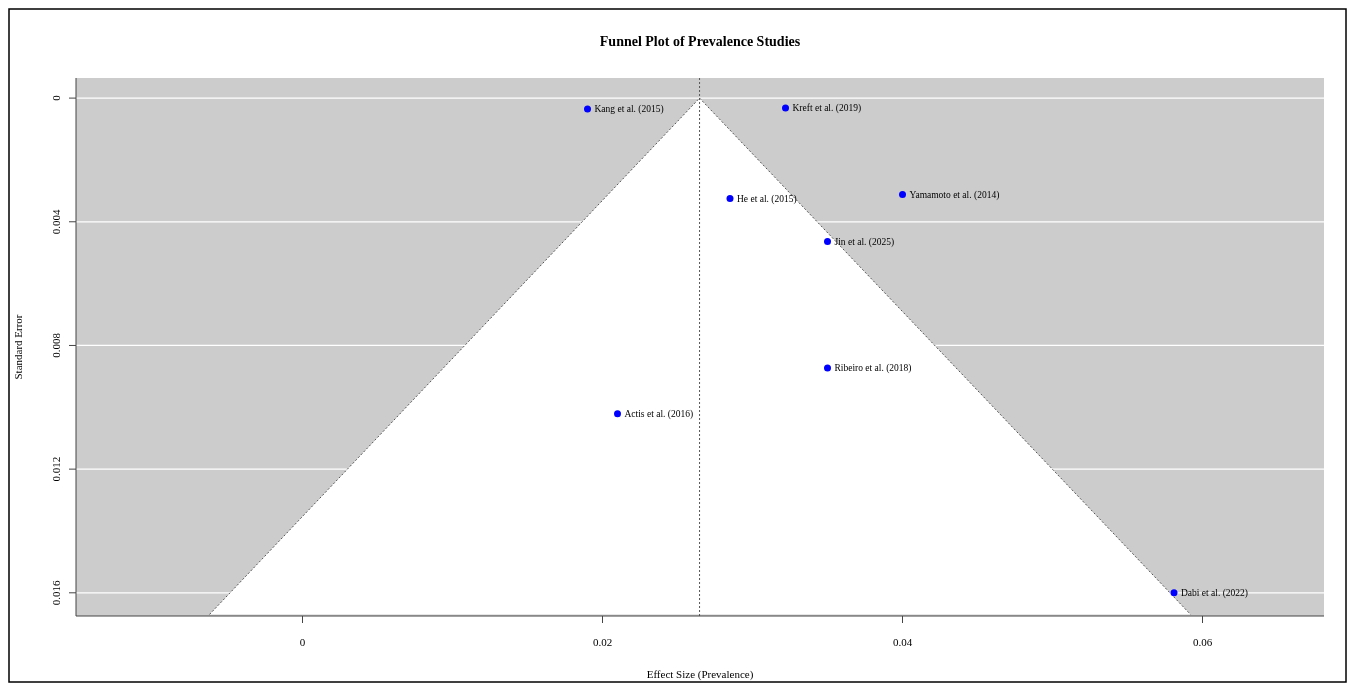 Image resolution: width=1355 pixels, height=691 pixels. What do you see at coordinates (602, 642) in the screenshot?
I see `x-tick-label: 0.02` at bounding box center [602, 642].